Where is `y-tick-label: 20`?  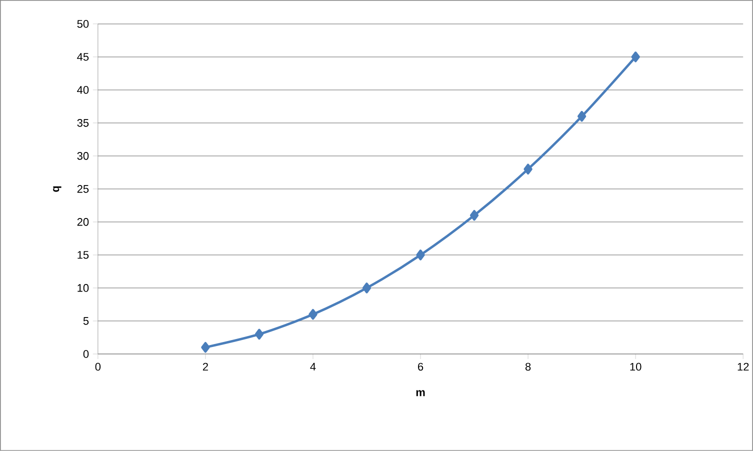 y-tick-label: 20 is located at coordinates (83, 222).